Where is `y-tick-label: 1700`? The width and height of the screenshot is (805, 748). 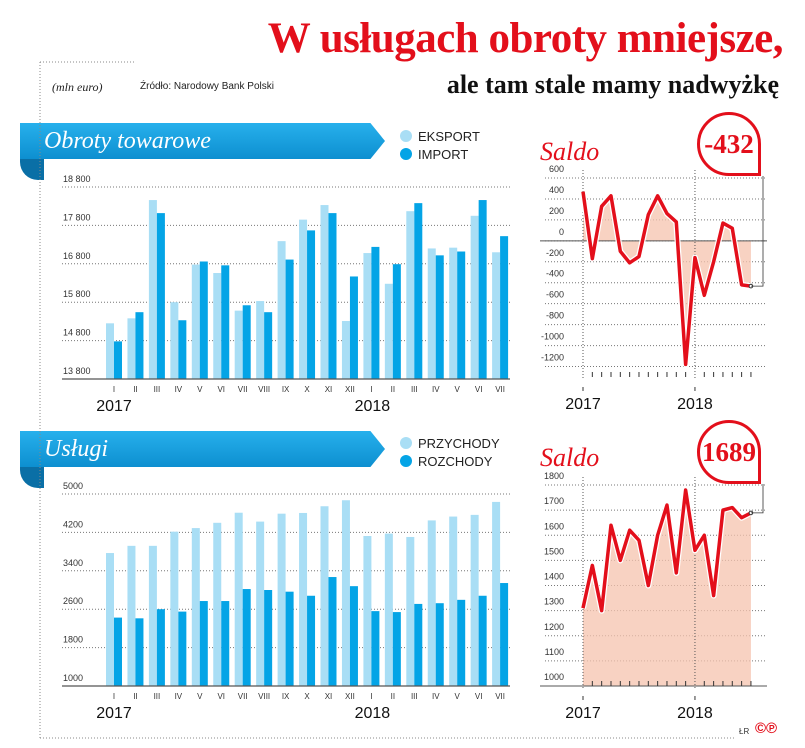 y-tick-label: 1700 is located at coordinates (554, 501).